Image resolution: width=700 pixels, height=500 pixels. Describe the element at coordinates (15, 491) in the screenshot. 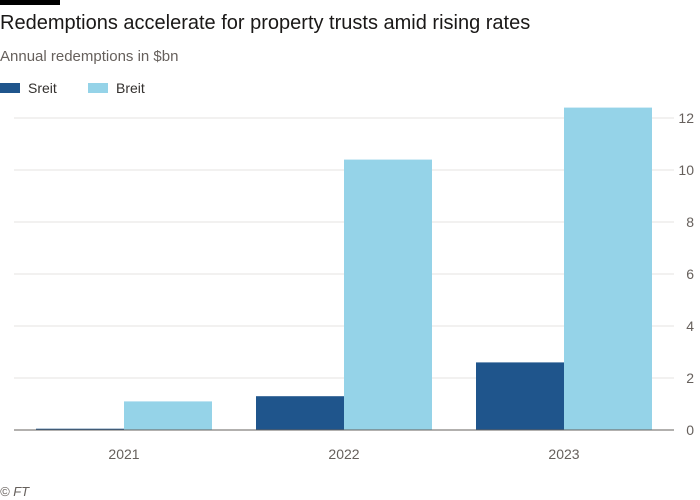

I see `source-credit: © FT` at that location.